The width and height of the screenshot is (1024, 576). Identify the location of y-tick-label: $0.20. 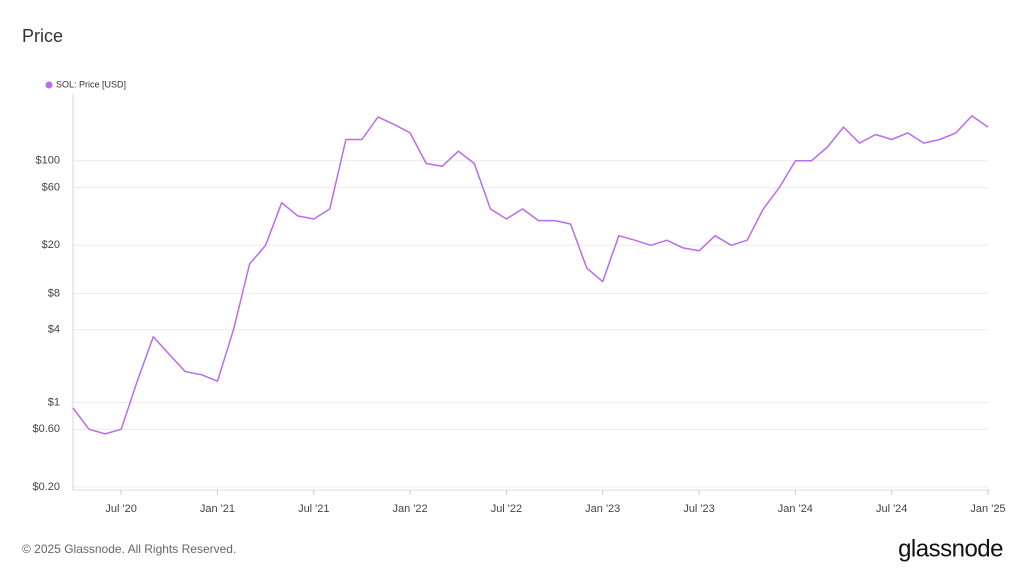
(46, 487).